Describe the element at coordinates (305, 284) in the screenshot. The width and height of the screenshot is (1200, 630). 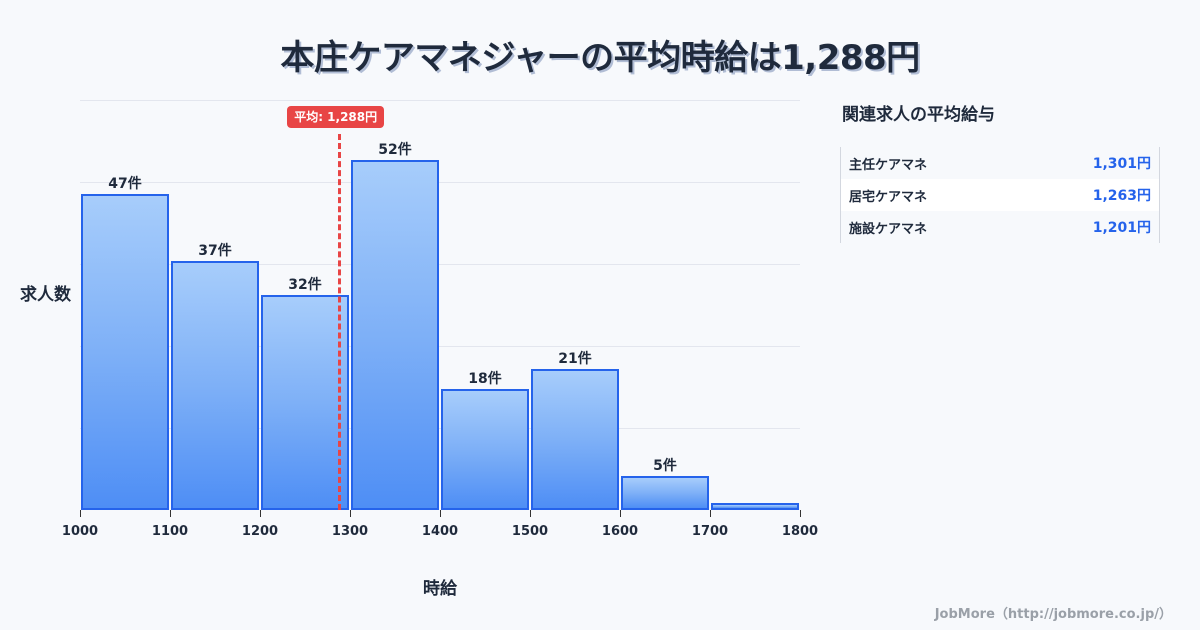
I see `bar-value-label: 32件` at that location.